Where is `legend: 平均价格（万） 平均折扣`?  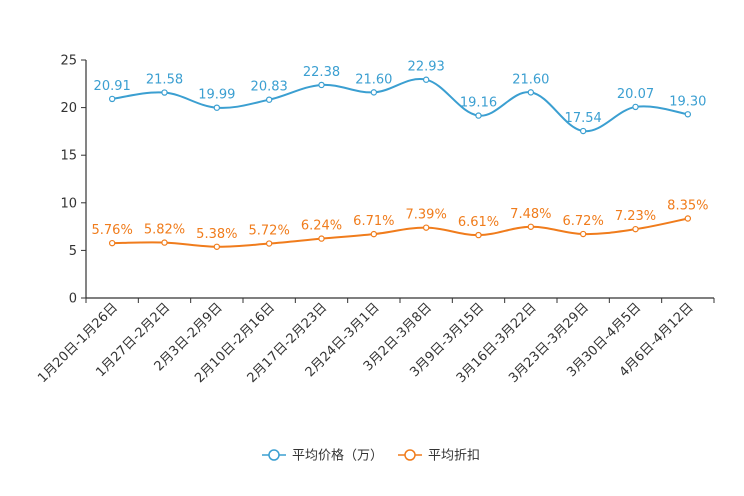 legend: 平均价格（万） 平均折扣 is located at coordinates (371, 456).